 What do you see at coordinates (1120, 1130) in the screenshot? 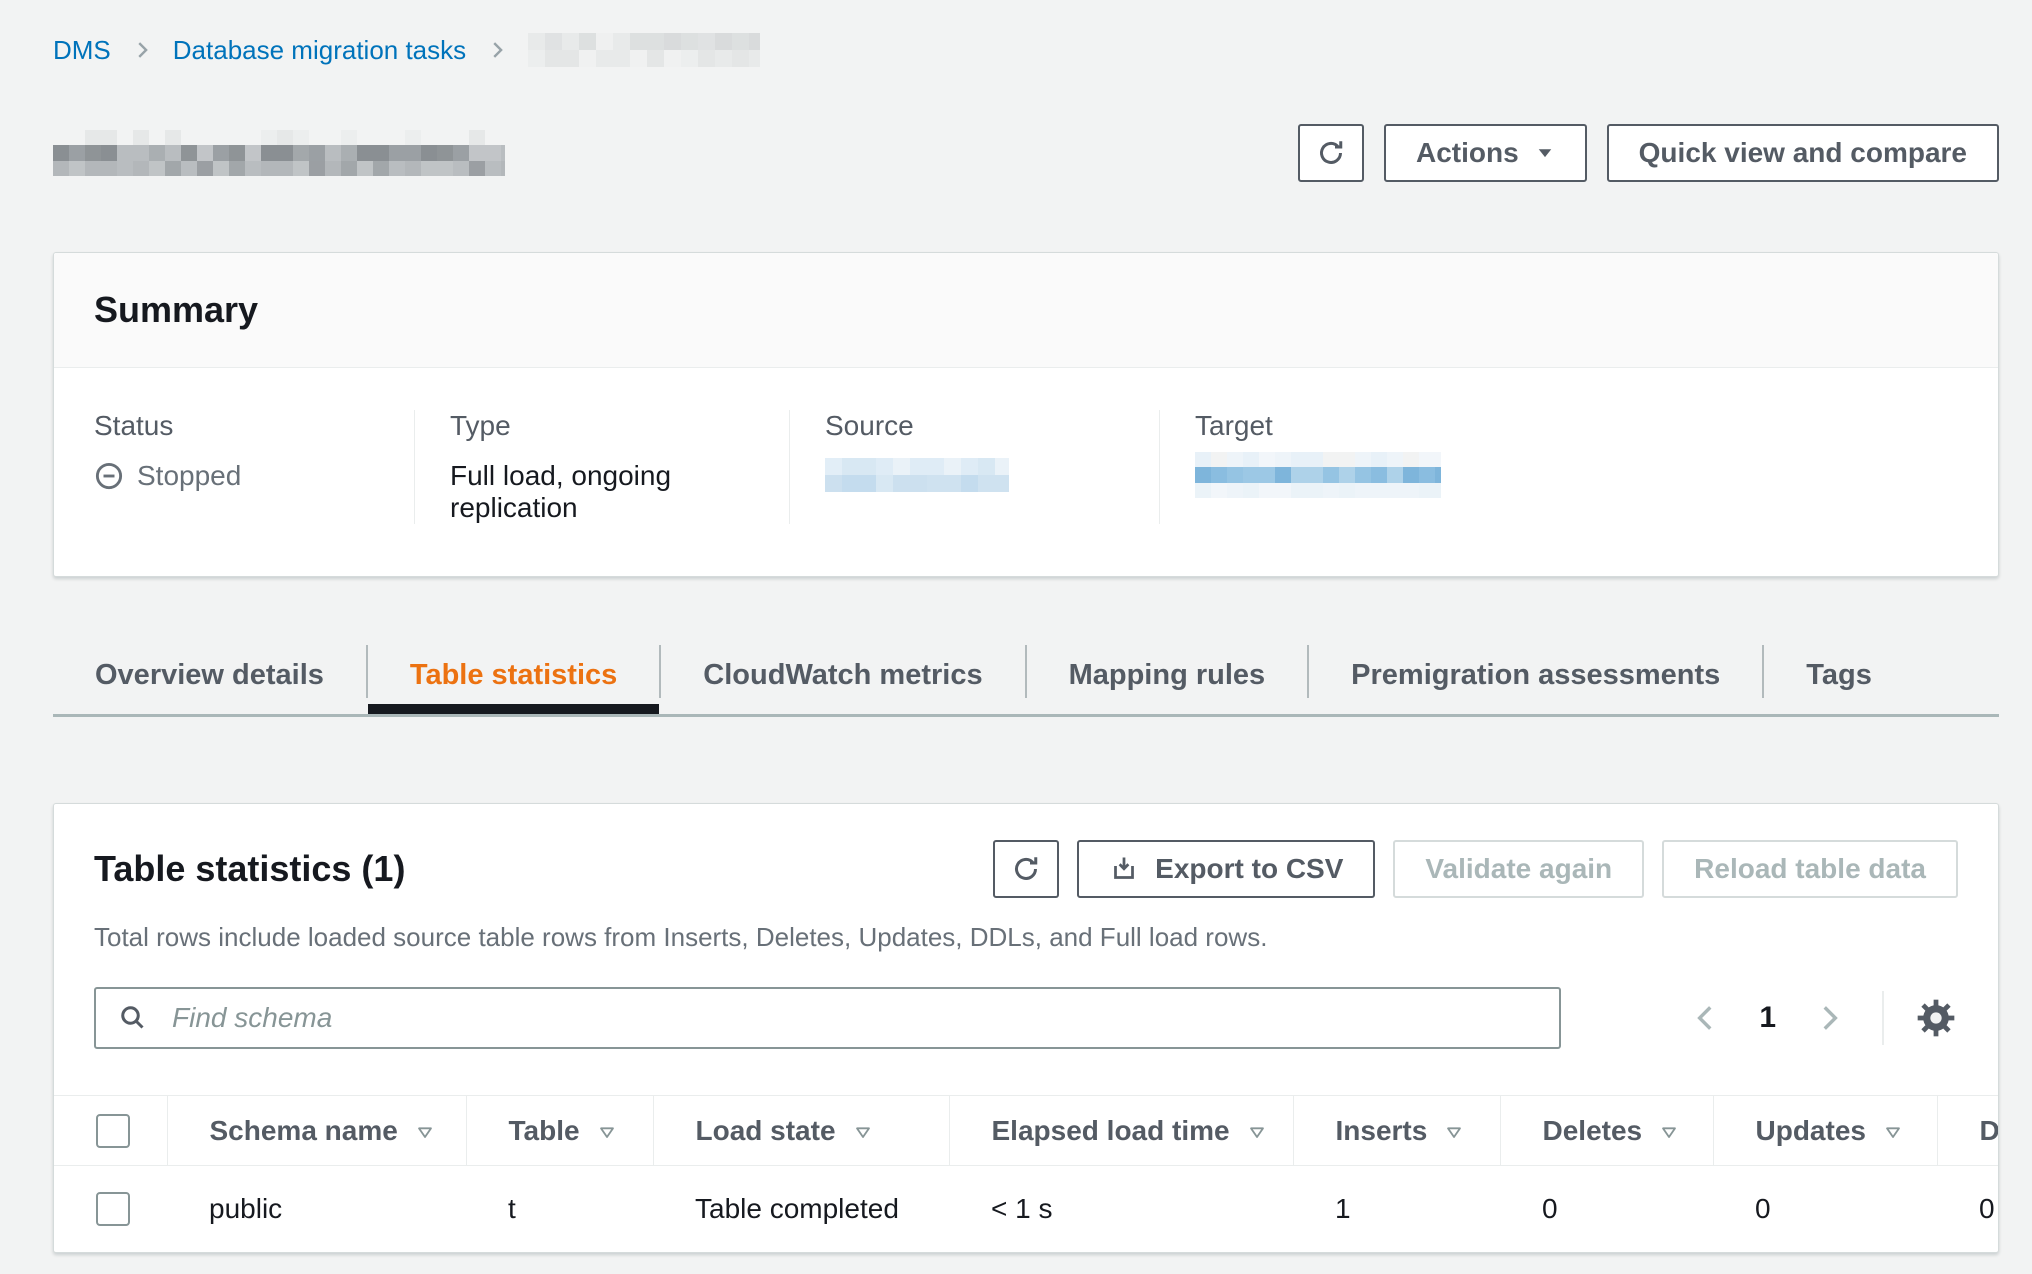
I see `column-header-elapsed-load-time: Elapsed load time` at bounding box center [1120, 1130].